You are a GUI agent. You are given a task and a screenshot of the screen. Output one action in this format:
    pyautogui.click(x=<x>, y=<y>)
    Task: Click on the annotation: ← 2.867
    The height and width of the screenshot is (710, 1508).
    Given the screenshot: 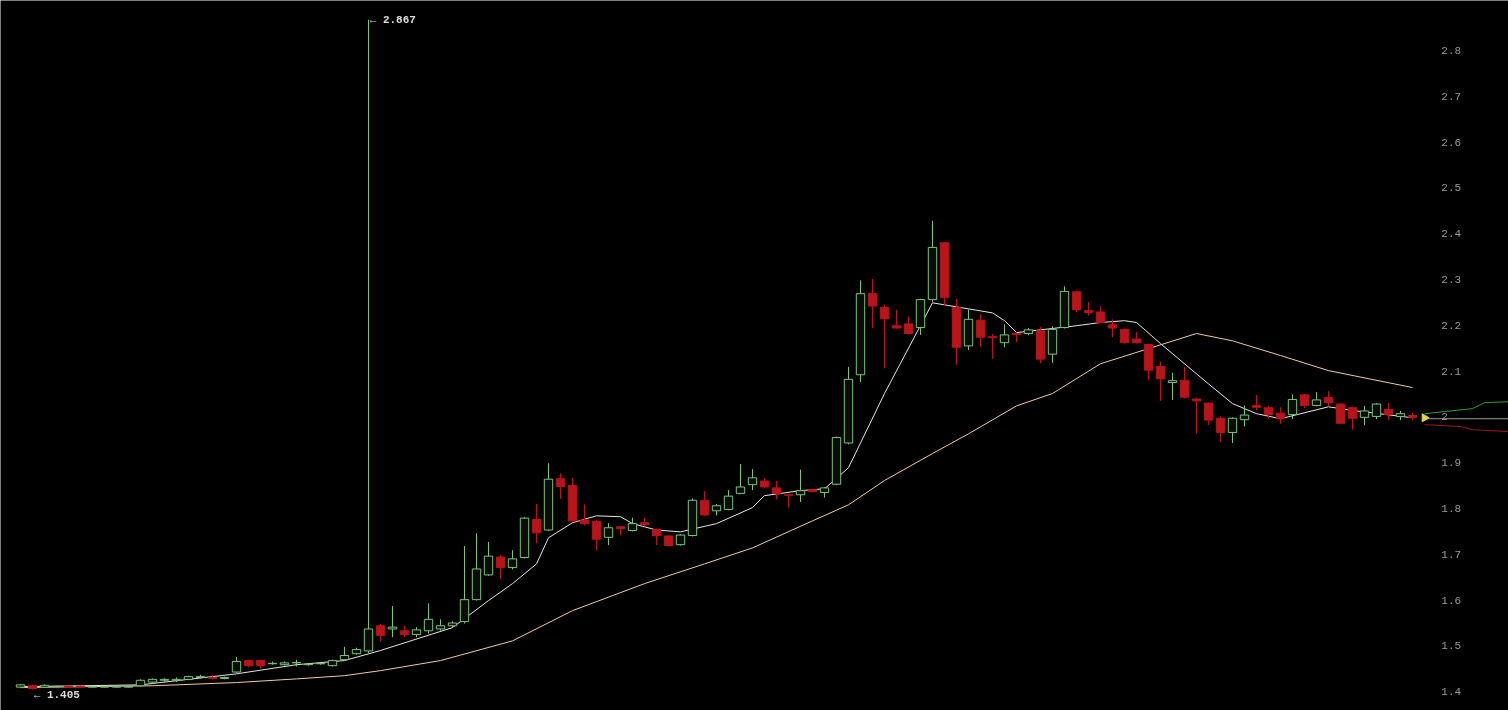 What is the action you would take?
    pyautogui.click(x=392, y=19)
    